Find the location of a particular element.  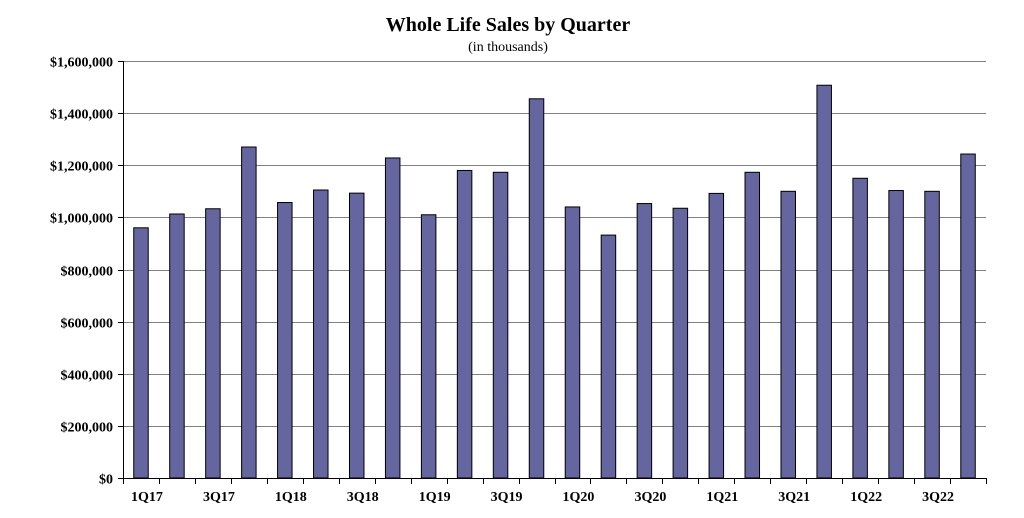

bar-4Q19 is located at coordinates (536, 288).